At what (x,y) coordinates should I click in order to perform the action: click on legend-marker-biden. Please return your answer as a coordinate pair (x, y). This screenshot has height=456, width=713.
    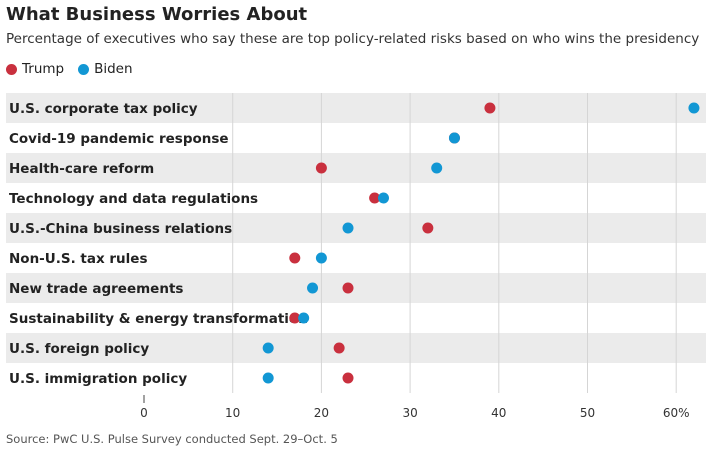
    Looking at the image, I should click on (84, 69).